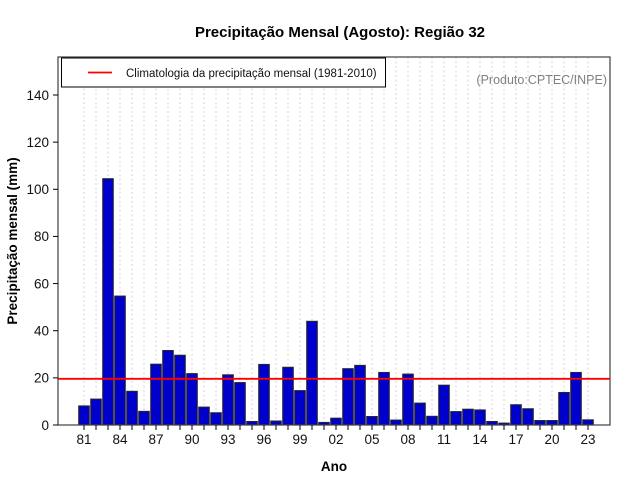 This screenshot has width=640, height=500. I want to click on x-tick-label: 87, so click(155, 439).